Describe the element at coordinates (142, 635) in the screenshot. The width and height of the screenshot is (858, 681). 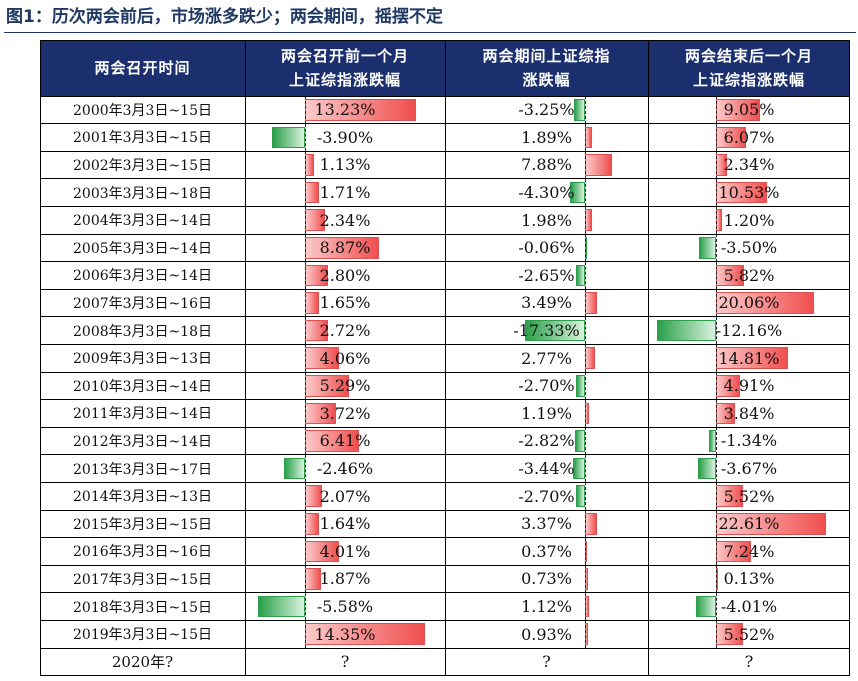
I see `date-cell: 2019年3月3日~15日` at that location.